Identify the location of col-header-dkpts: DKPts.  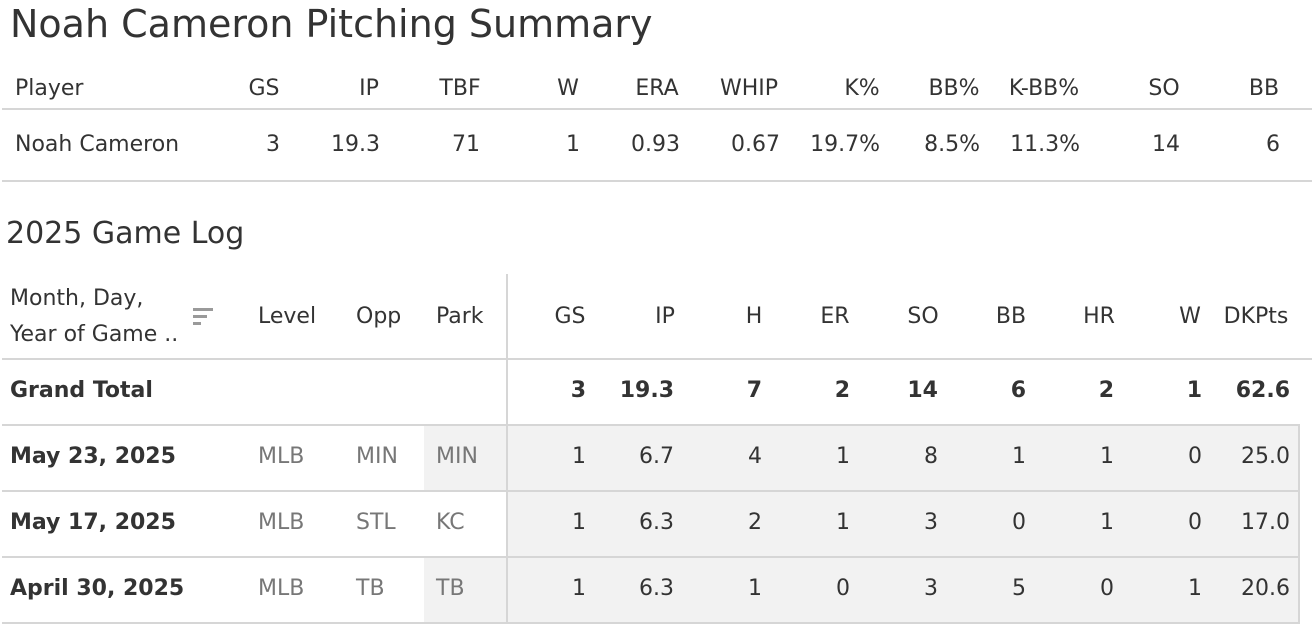
(1256, 316).